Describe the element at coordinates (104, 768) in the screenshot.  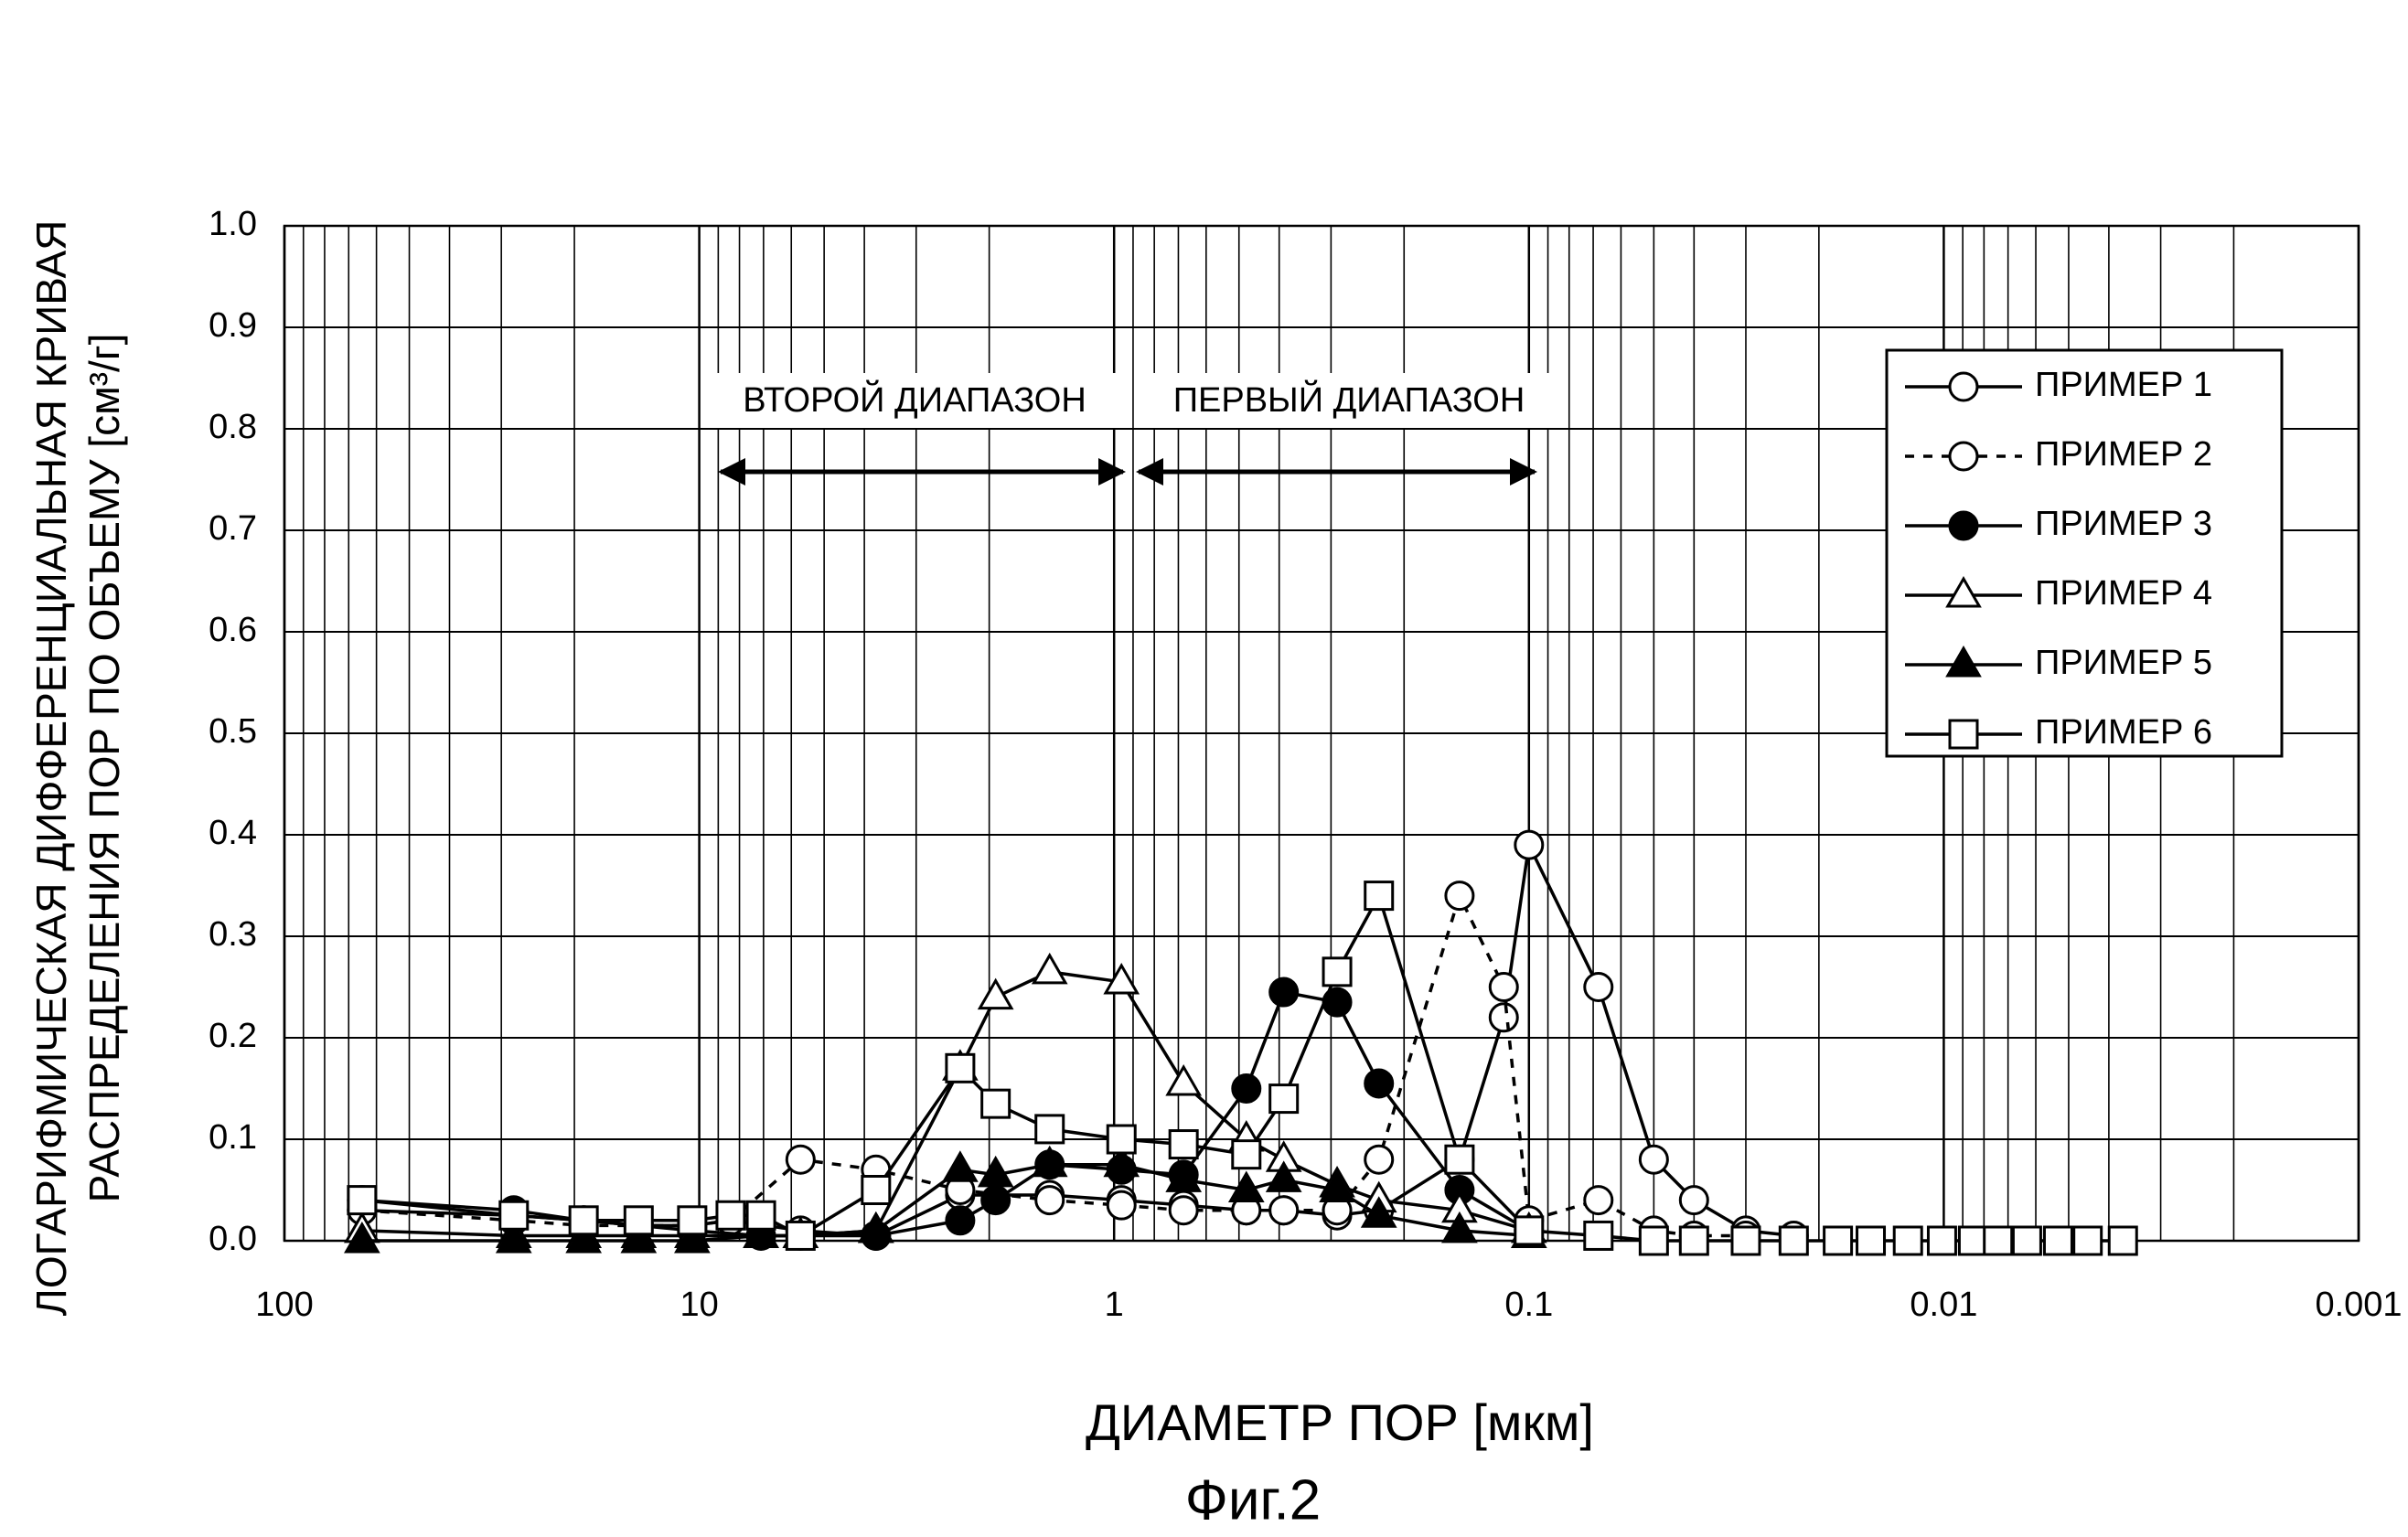
I see `y-axis-title: РАСПРЕДЕЛЕНИЯ ПОР ПО ОБЪЕМУ [см³/г]` at that location.